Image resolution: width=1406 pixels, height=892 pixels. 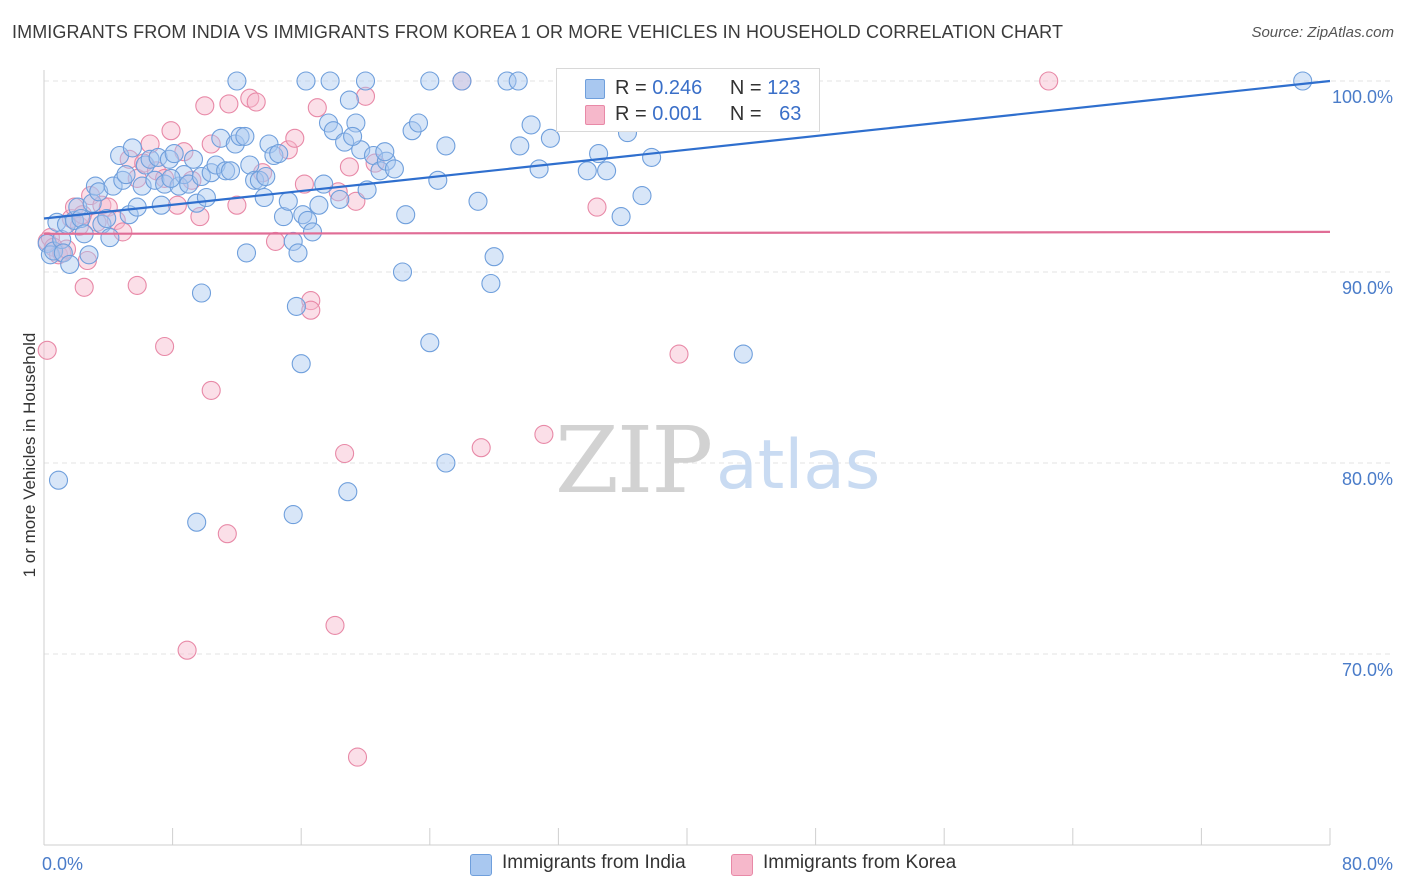 What do you see at coordinates (595, 115) in the screenshot?
I see `legend-swatch-korea` at bounding box center [595, 115].